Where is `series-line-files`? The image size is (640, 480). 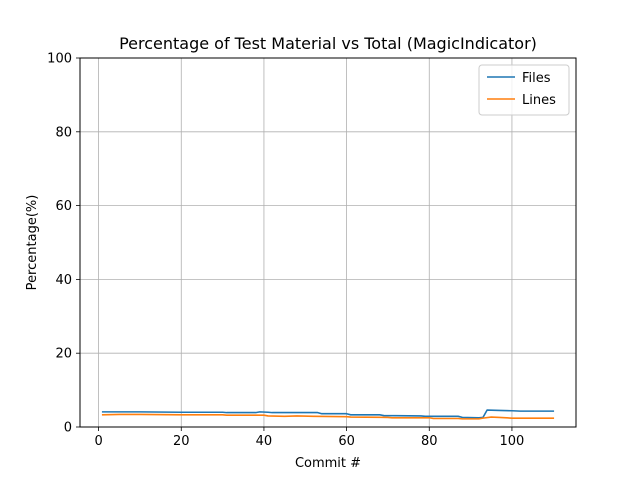 series-line-files is located at coordinates (328, 414).